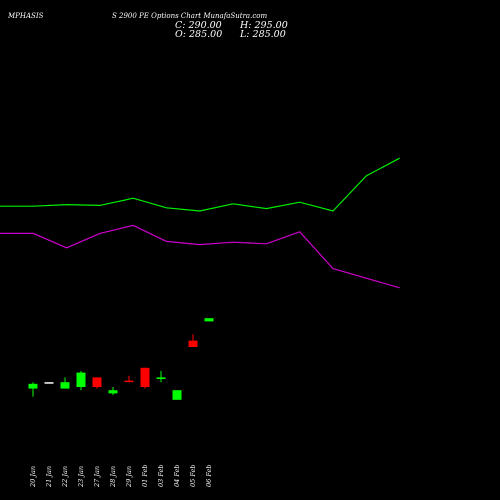 The image size is (500, 500). What do you see at coordinates (97, 477) in the screenshot?
I see `x-tick-label: 27 Jan` at bounding box center [97, 477].